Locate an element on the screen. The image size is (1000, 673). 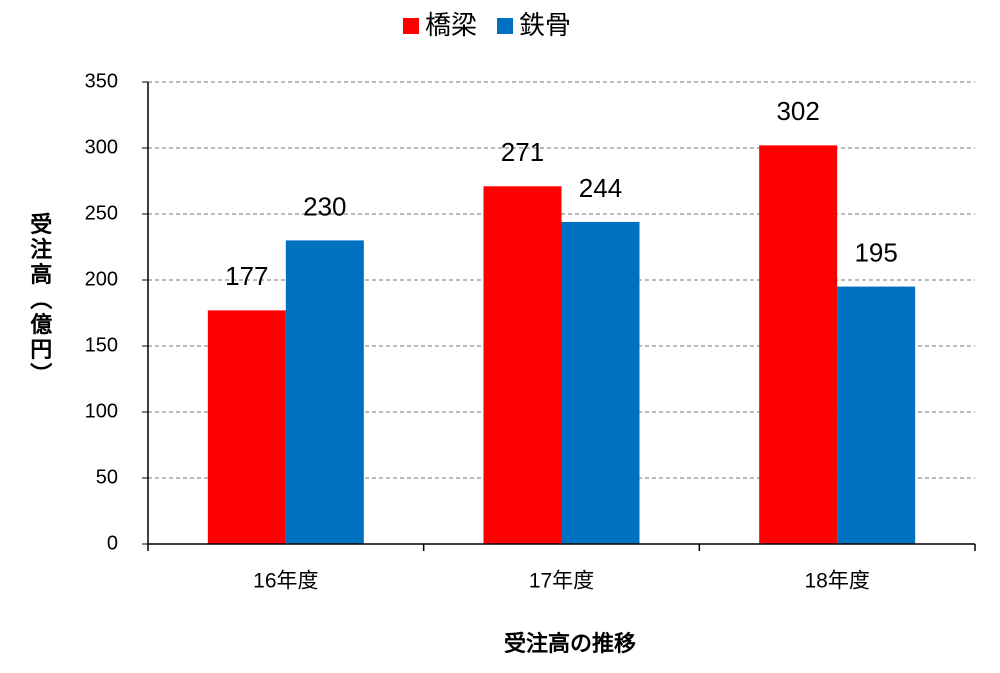
y-tick-label: 0 is located at coordinates (112, 543).